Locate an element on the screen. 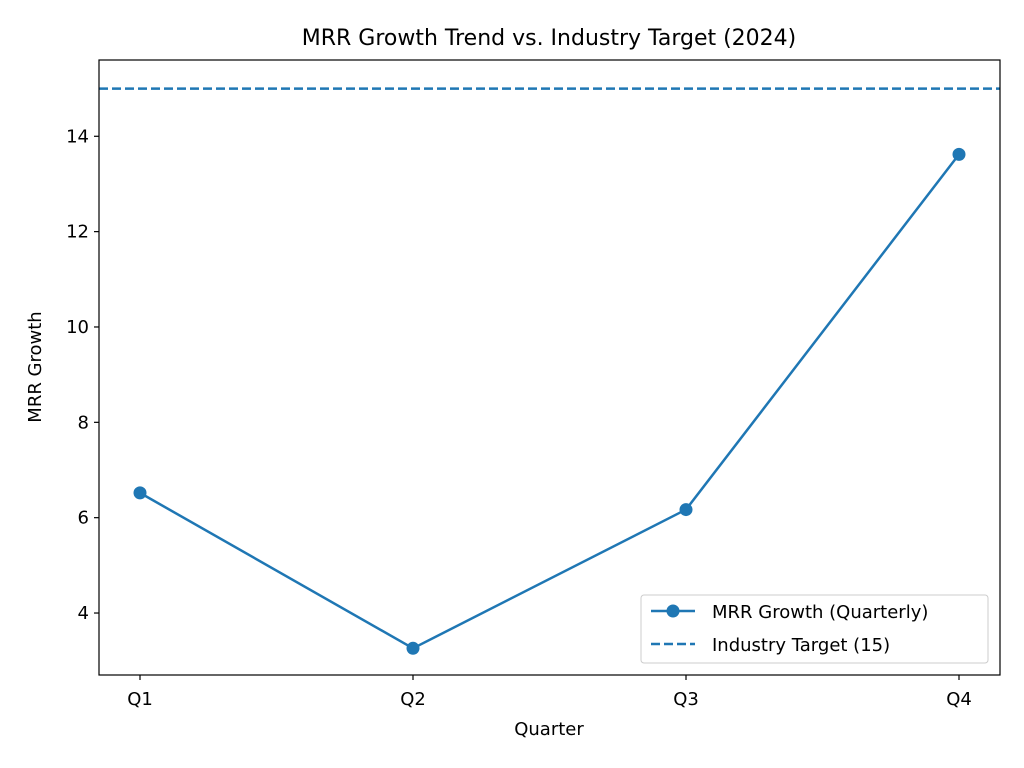 This screenshot has height=768, width=1024. y-tick-label: 8 is located at coordinates (83, 422).